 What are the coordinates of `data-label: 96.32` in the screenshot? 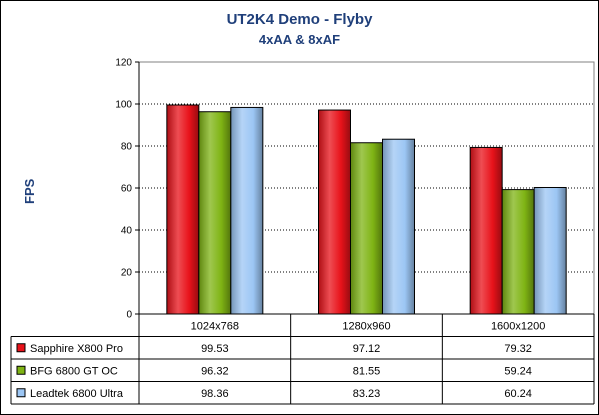 It's located at (215, 371).